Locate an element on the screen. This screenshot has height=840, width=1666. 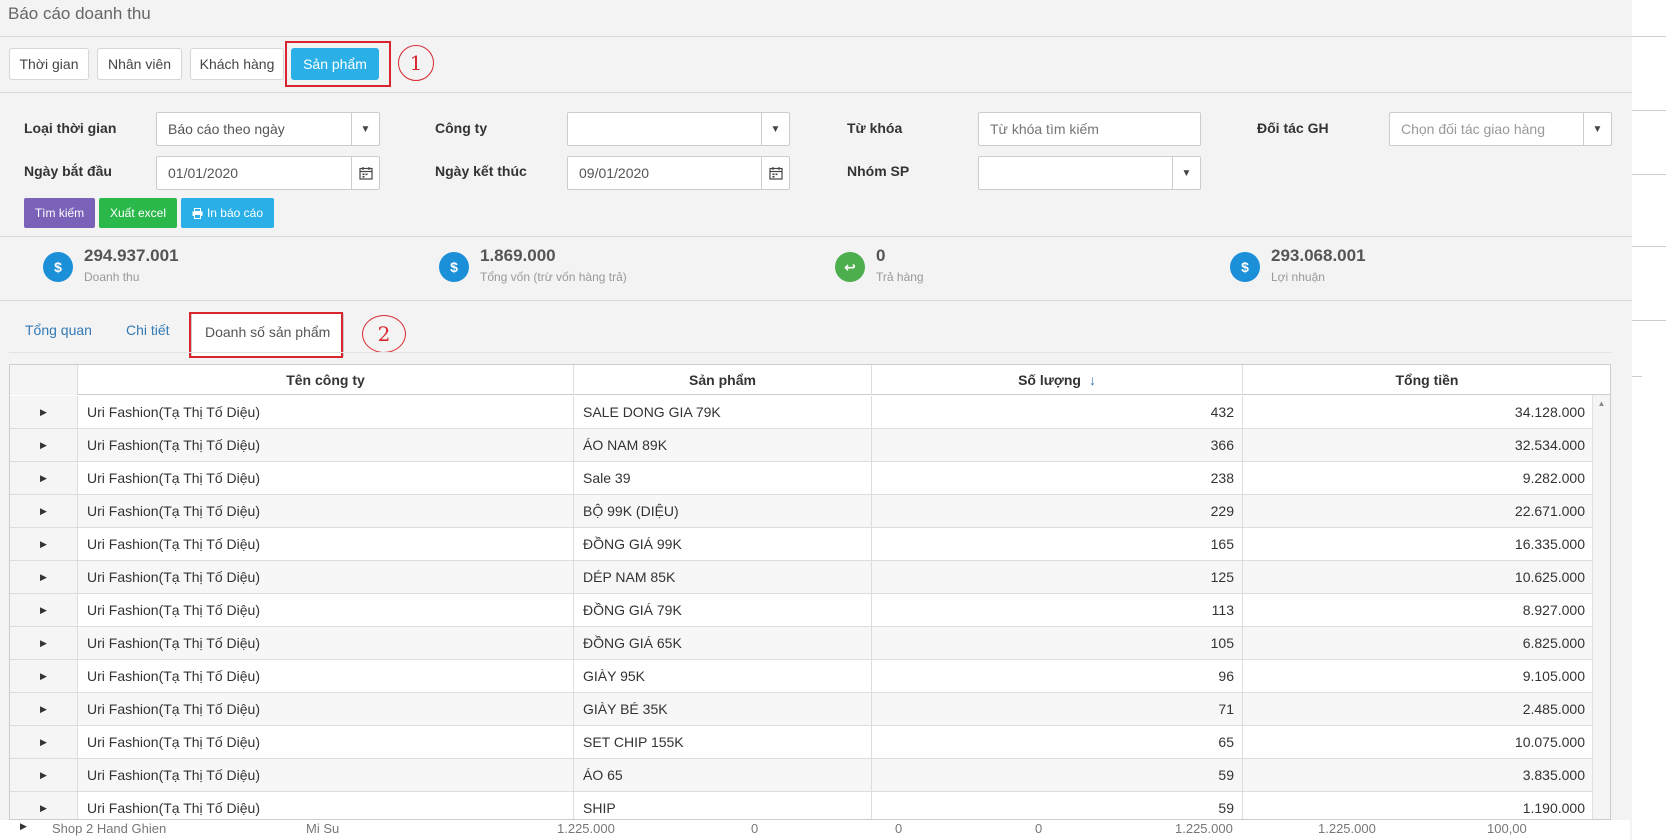
scroll-up-icon: ▲ is located at coordinates (1601, 403).